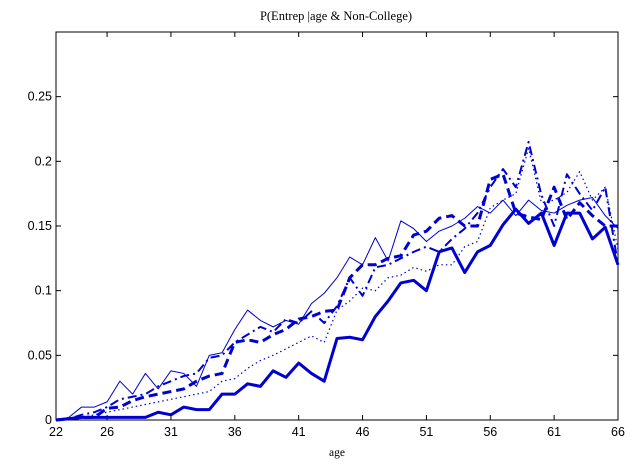 The height and width of the screenshot is (468, 631). I want to click on x-tick-label: 41, so click(299, 432).